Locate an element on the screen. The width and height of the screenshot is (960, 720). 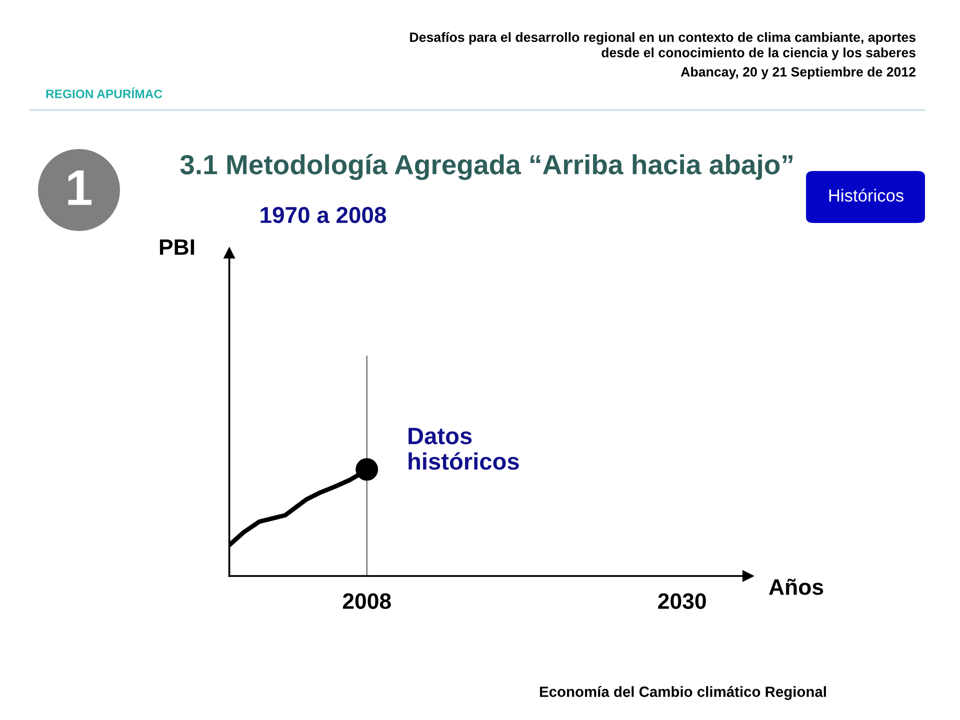
text: Históricos is located at coordinates (866, 195).